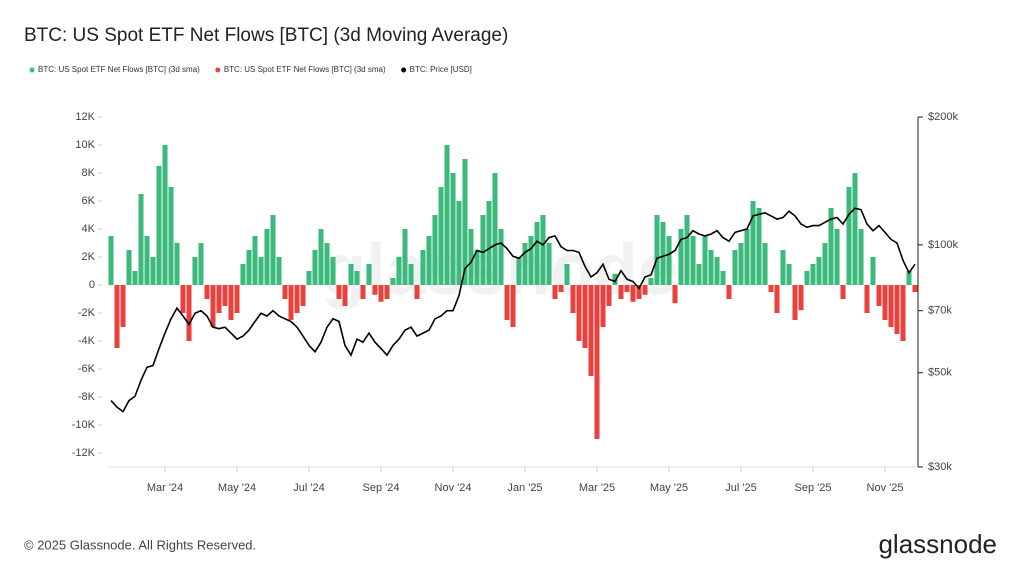 This screenshot has height=576, width=1024. What do you see at coordinates (524, 488) in the screenshot?
I see `x-tick-label: Jan '25` at bounding box center [524, 488].